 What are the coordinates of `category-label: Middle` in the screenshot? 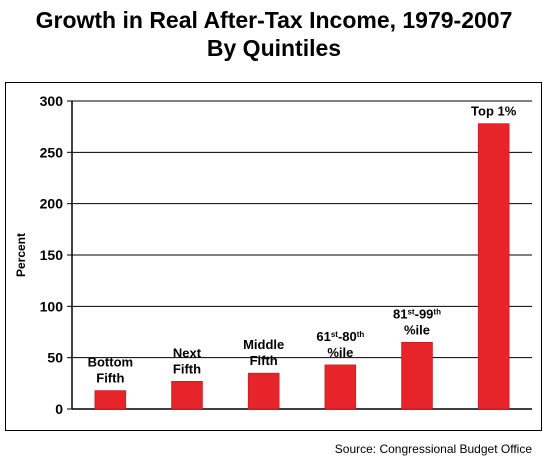 It's located at (263, 344).